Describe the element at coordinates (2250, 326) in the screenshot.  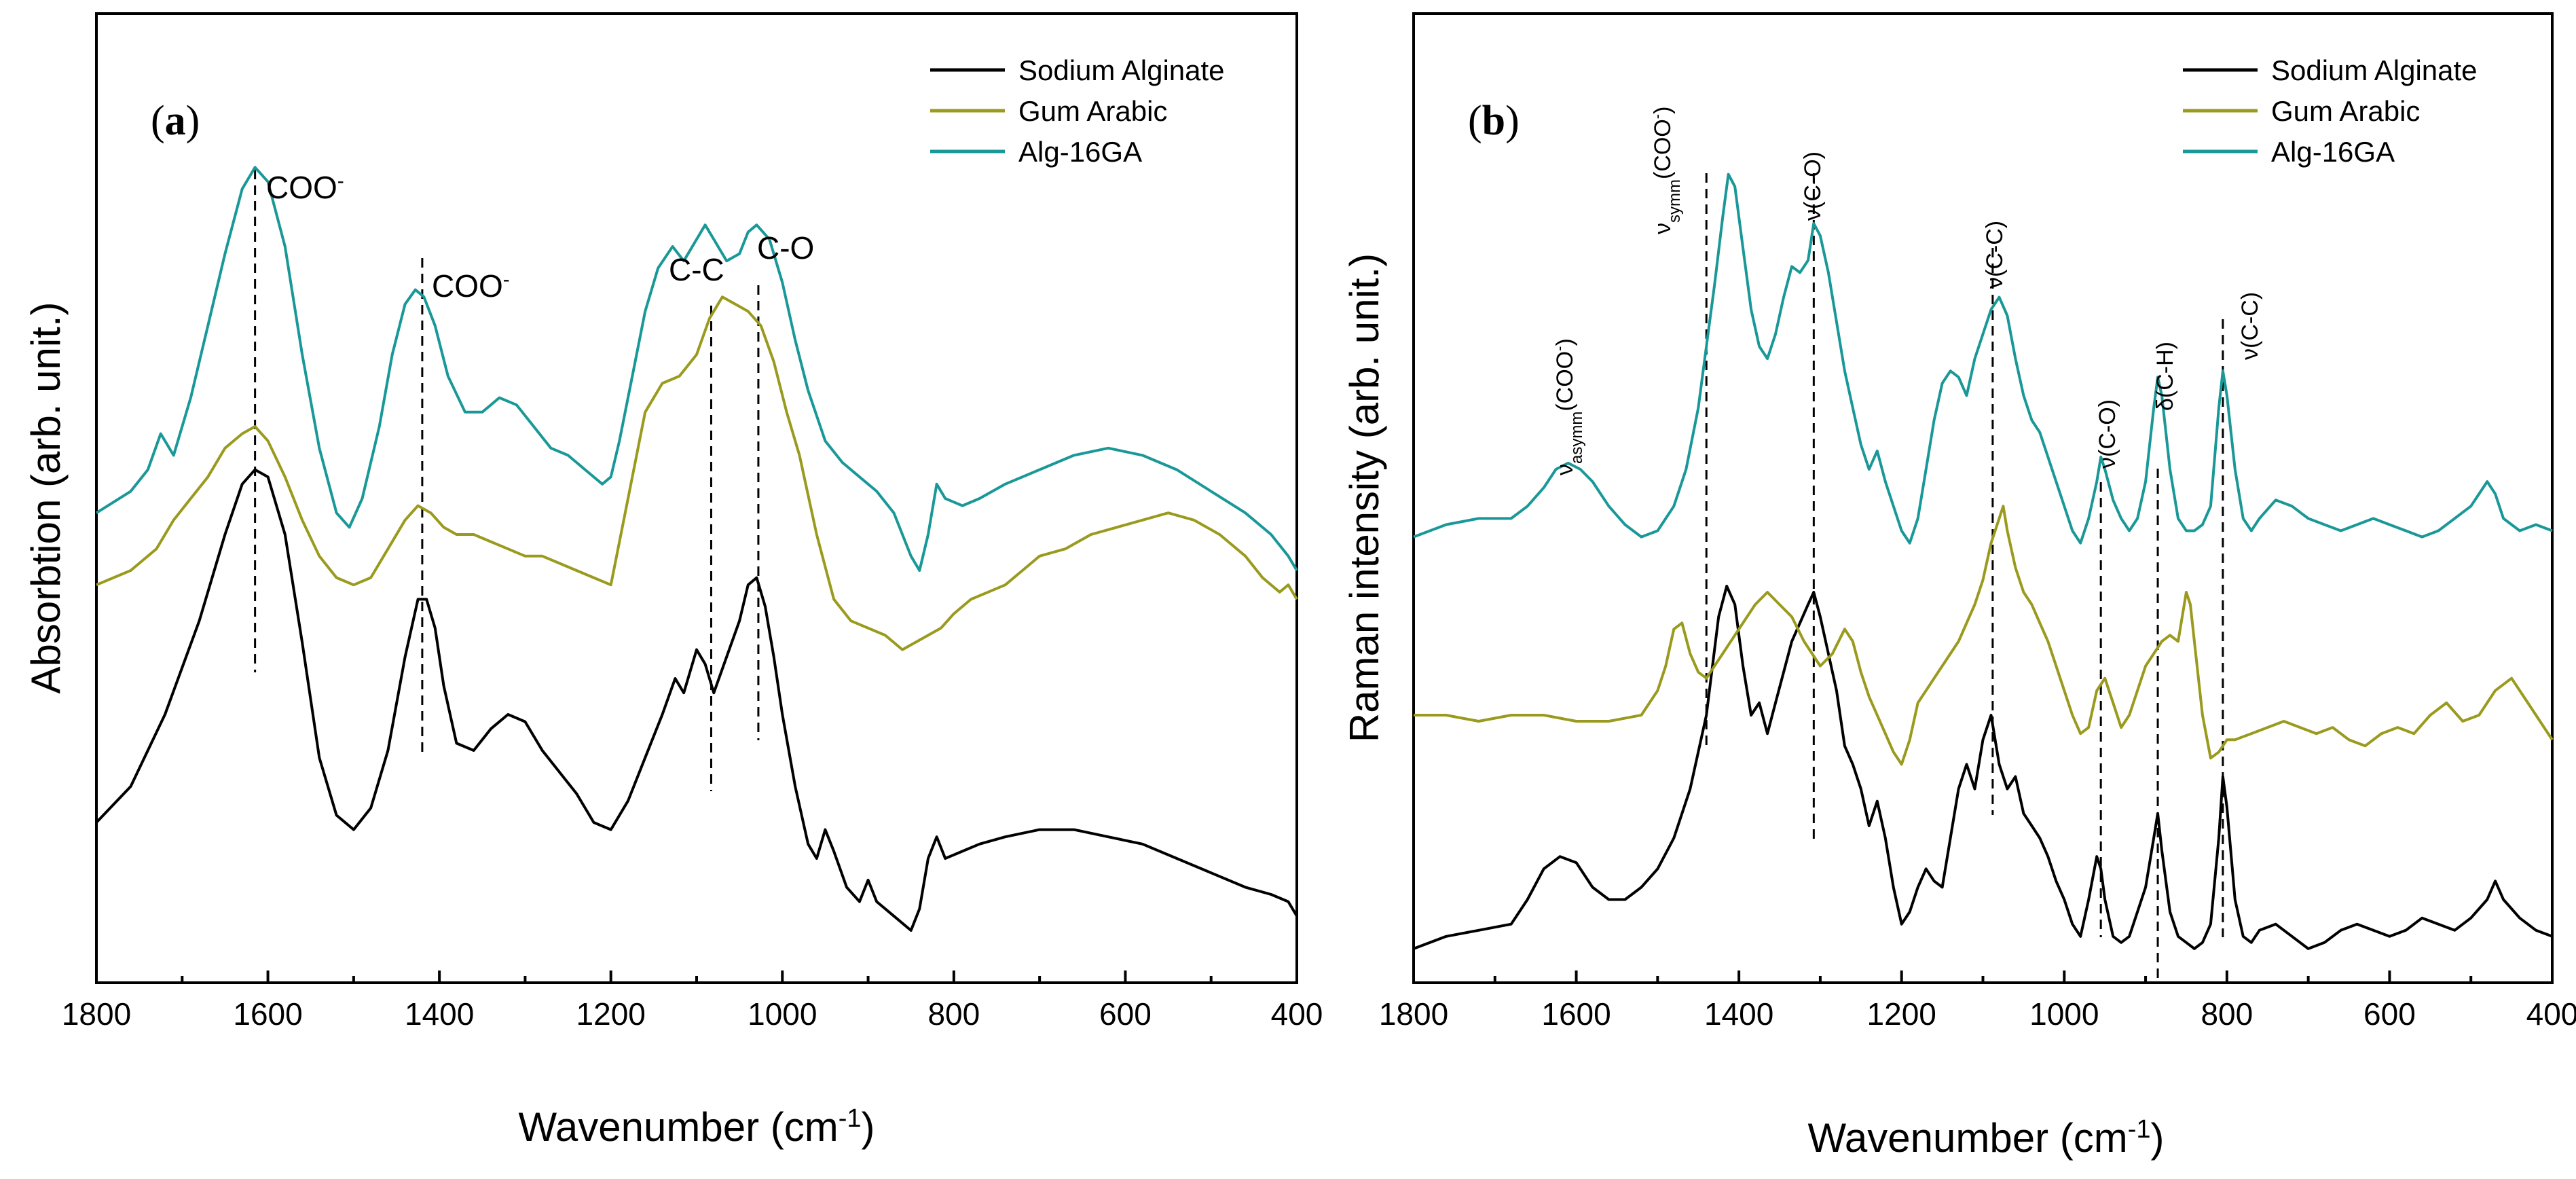
I see `annotation-v-cc-2: ν(C-C)` at that location.